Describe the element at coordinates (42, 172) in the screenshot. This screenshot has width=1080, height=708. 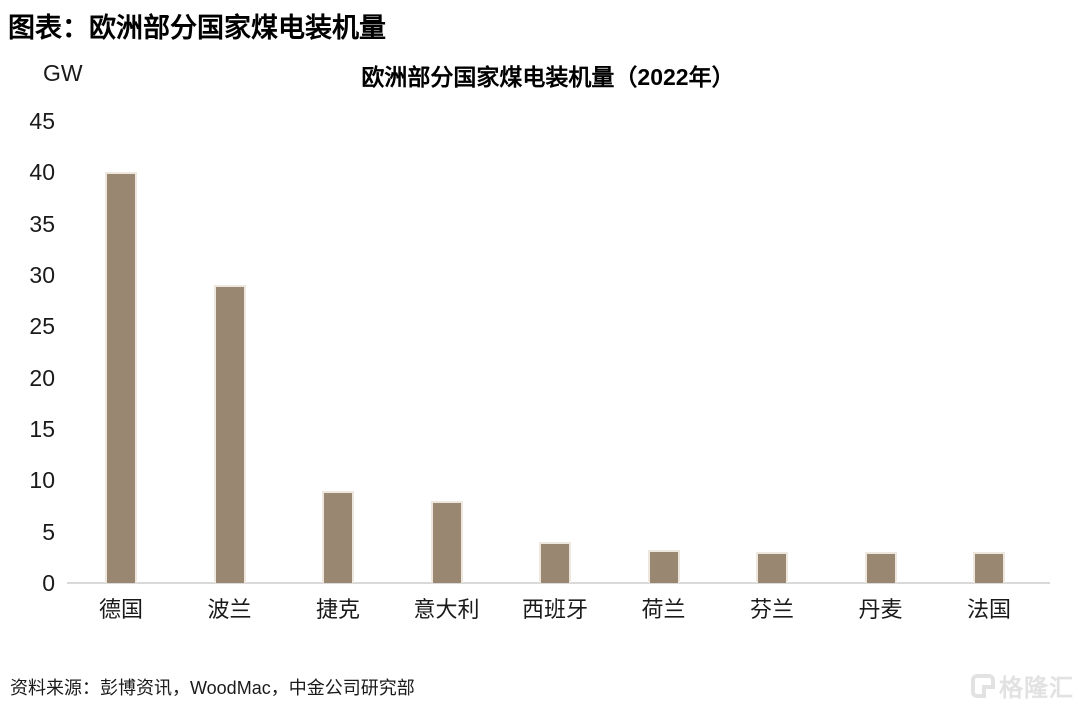
I see `y-tick-label: 40` at that location.